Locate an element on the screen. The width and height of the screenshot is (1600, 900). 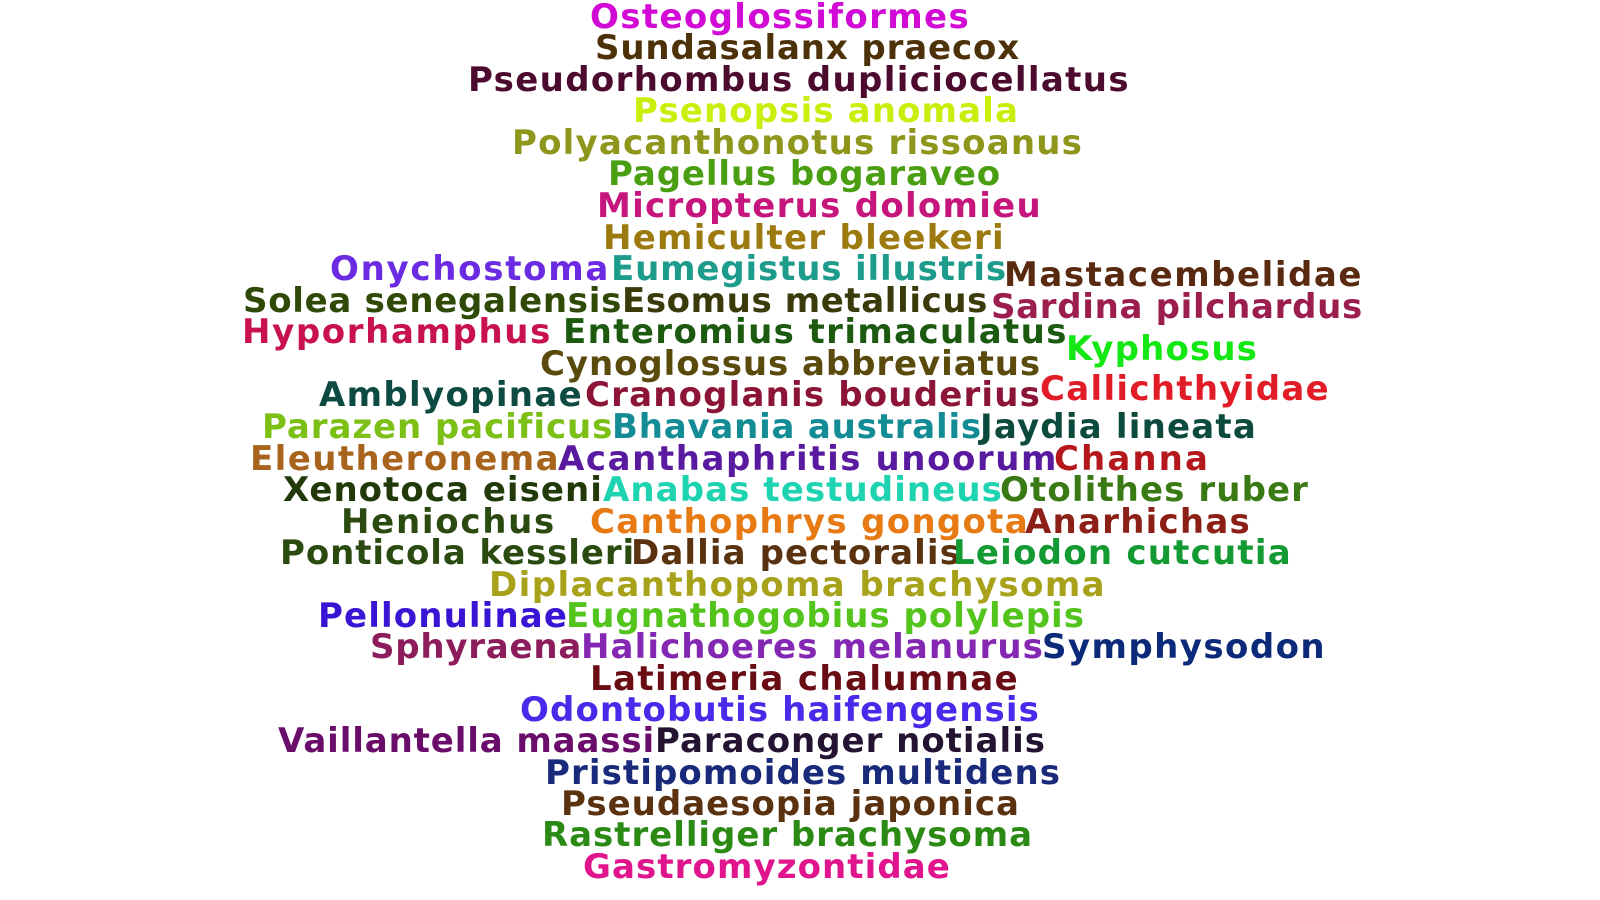
word-cloud-word: Leiodon cutcutia is located at coordinates (1122, 553).